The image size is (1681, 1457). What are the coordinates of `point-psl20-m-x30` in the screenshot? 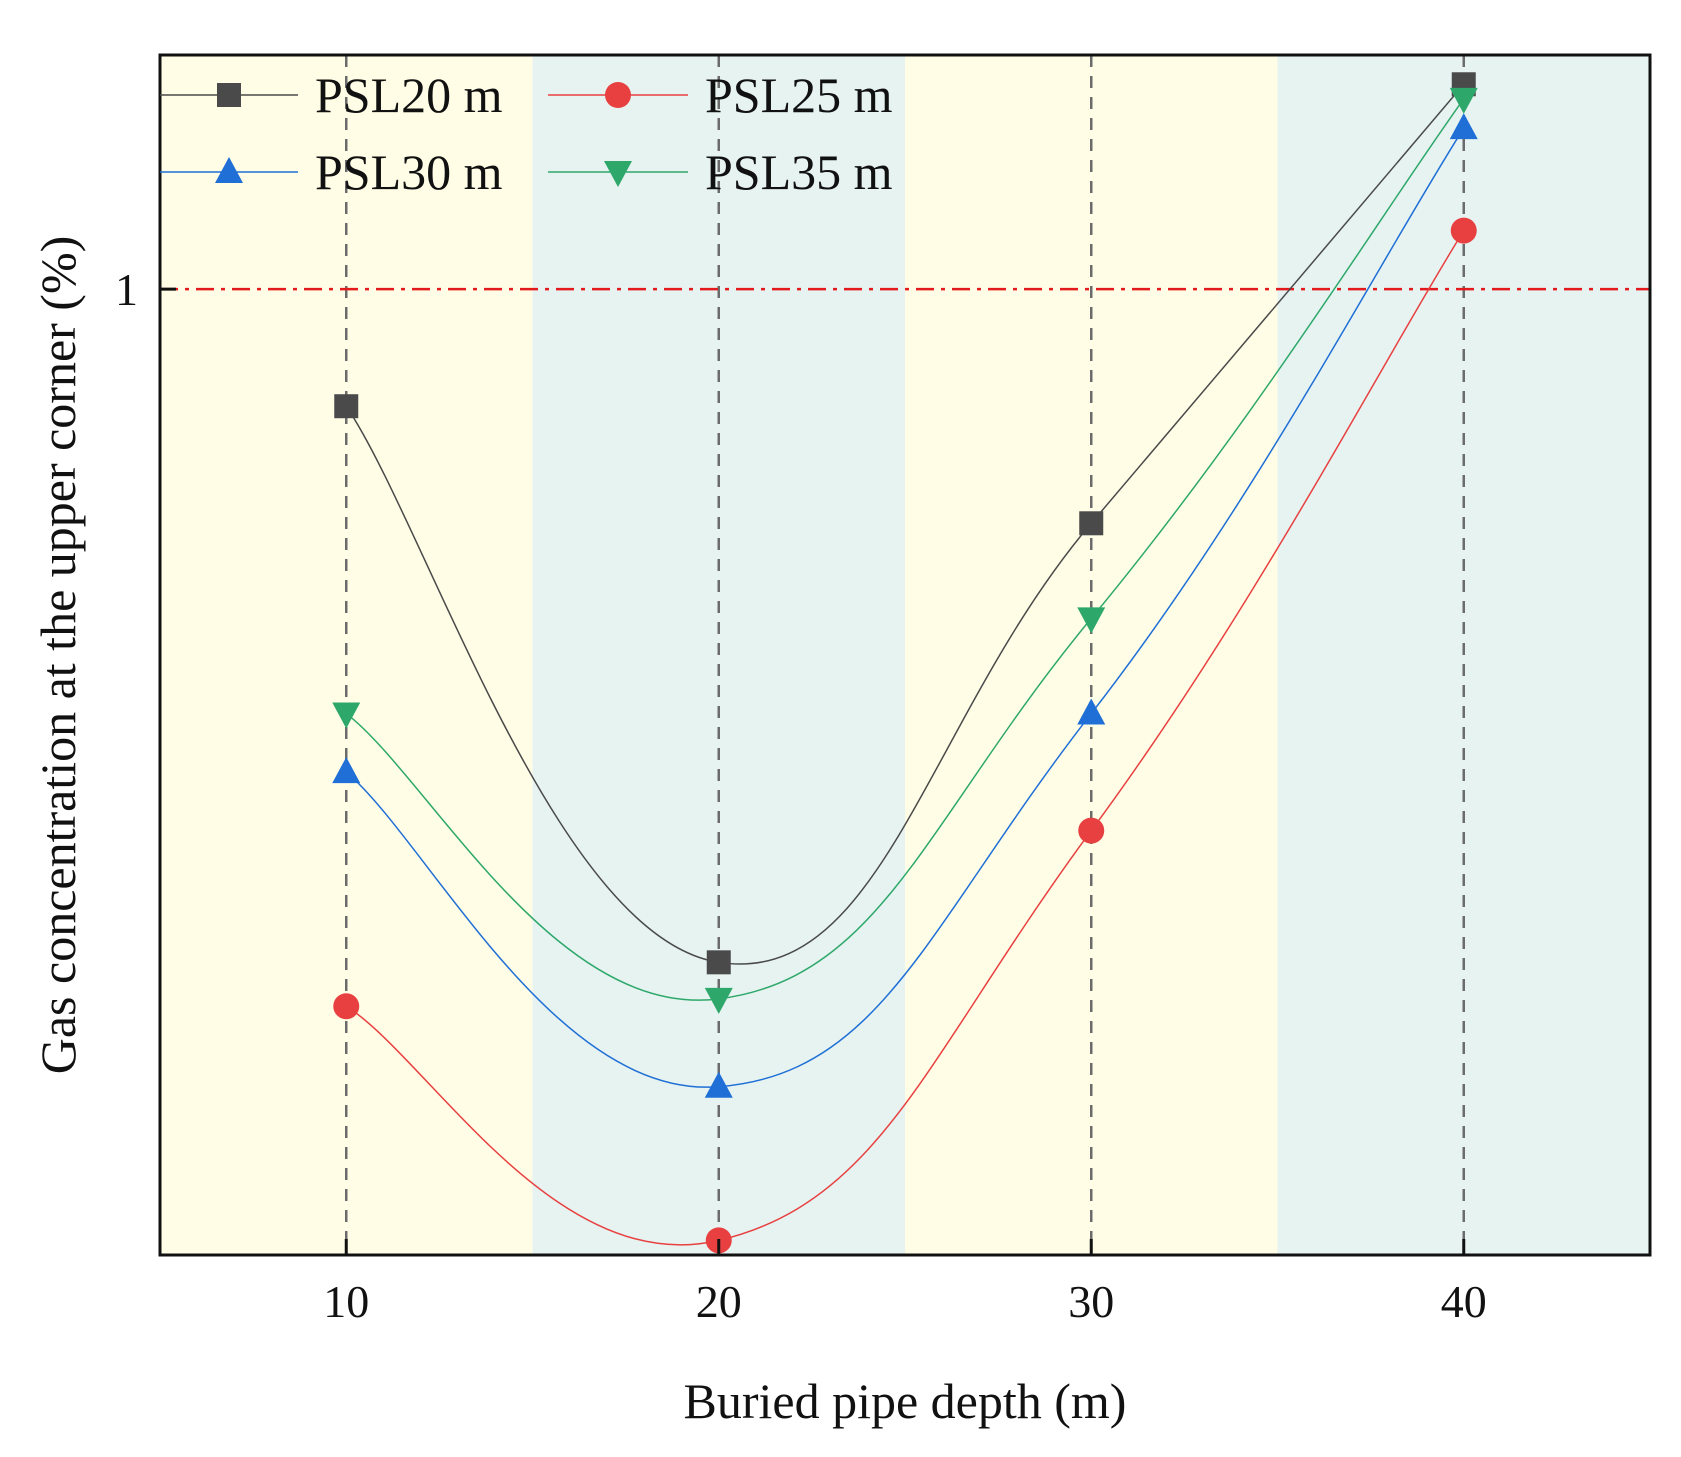 It's located at (1091, 523).